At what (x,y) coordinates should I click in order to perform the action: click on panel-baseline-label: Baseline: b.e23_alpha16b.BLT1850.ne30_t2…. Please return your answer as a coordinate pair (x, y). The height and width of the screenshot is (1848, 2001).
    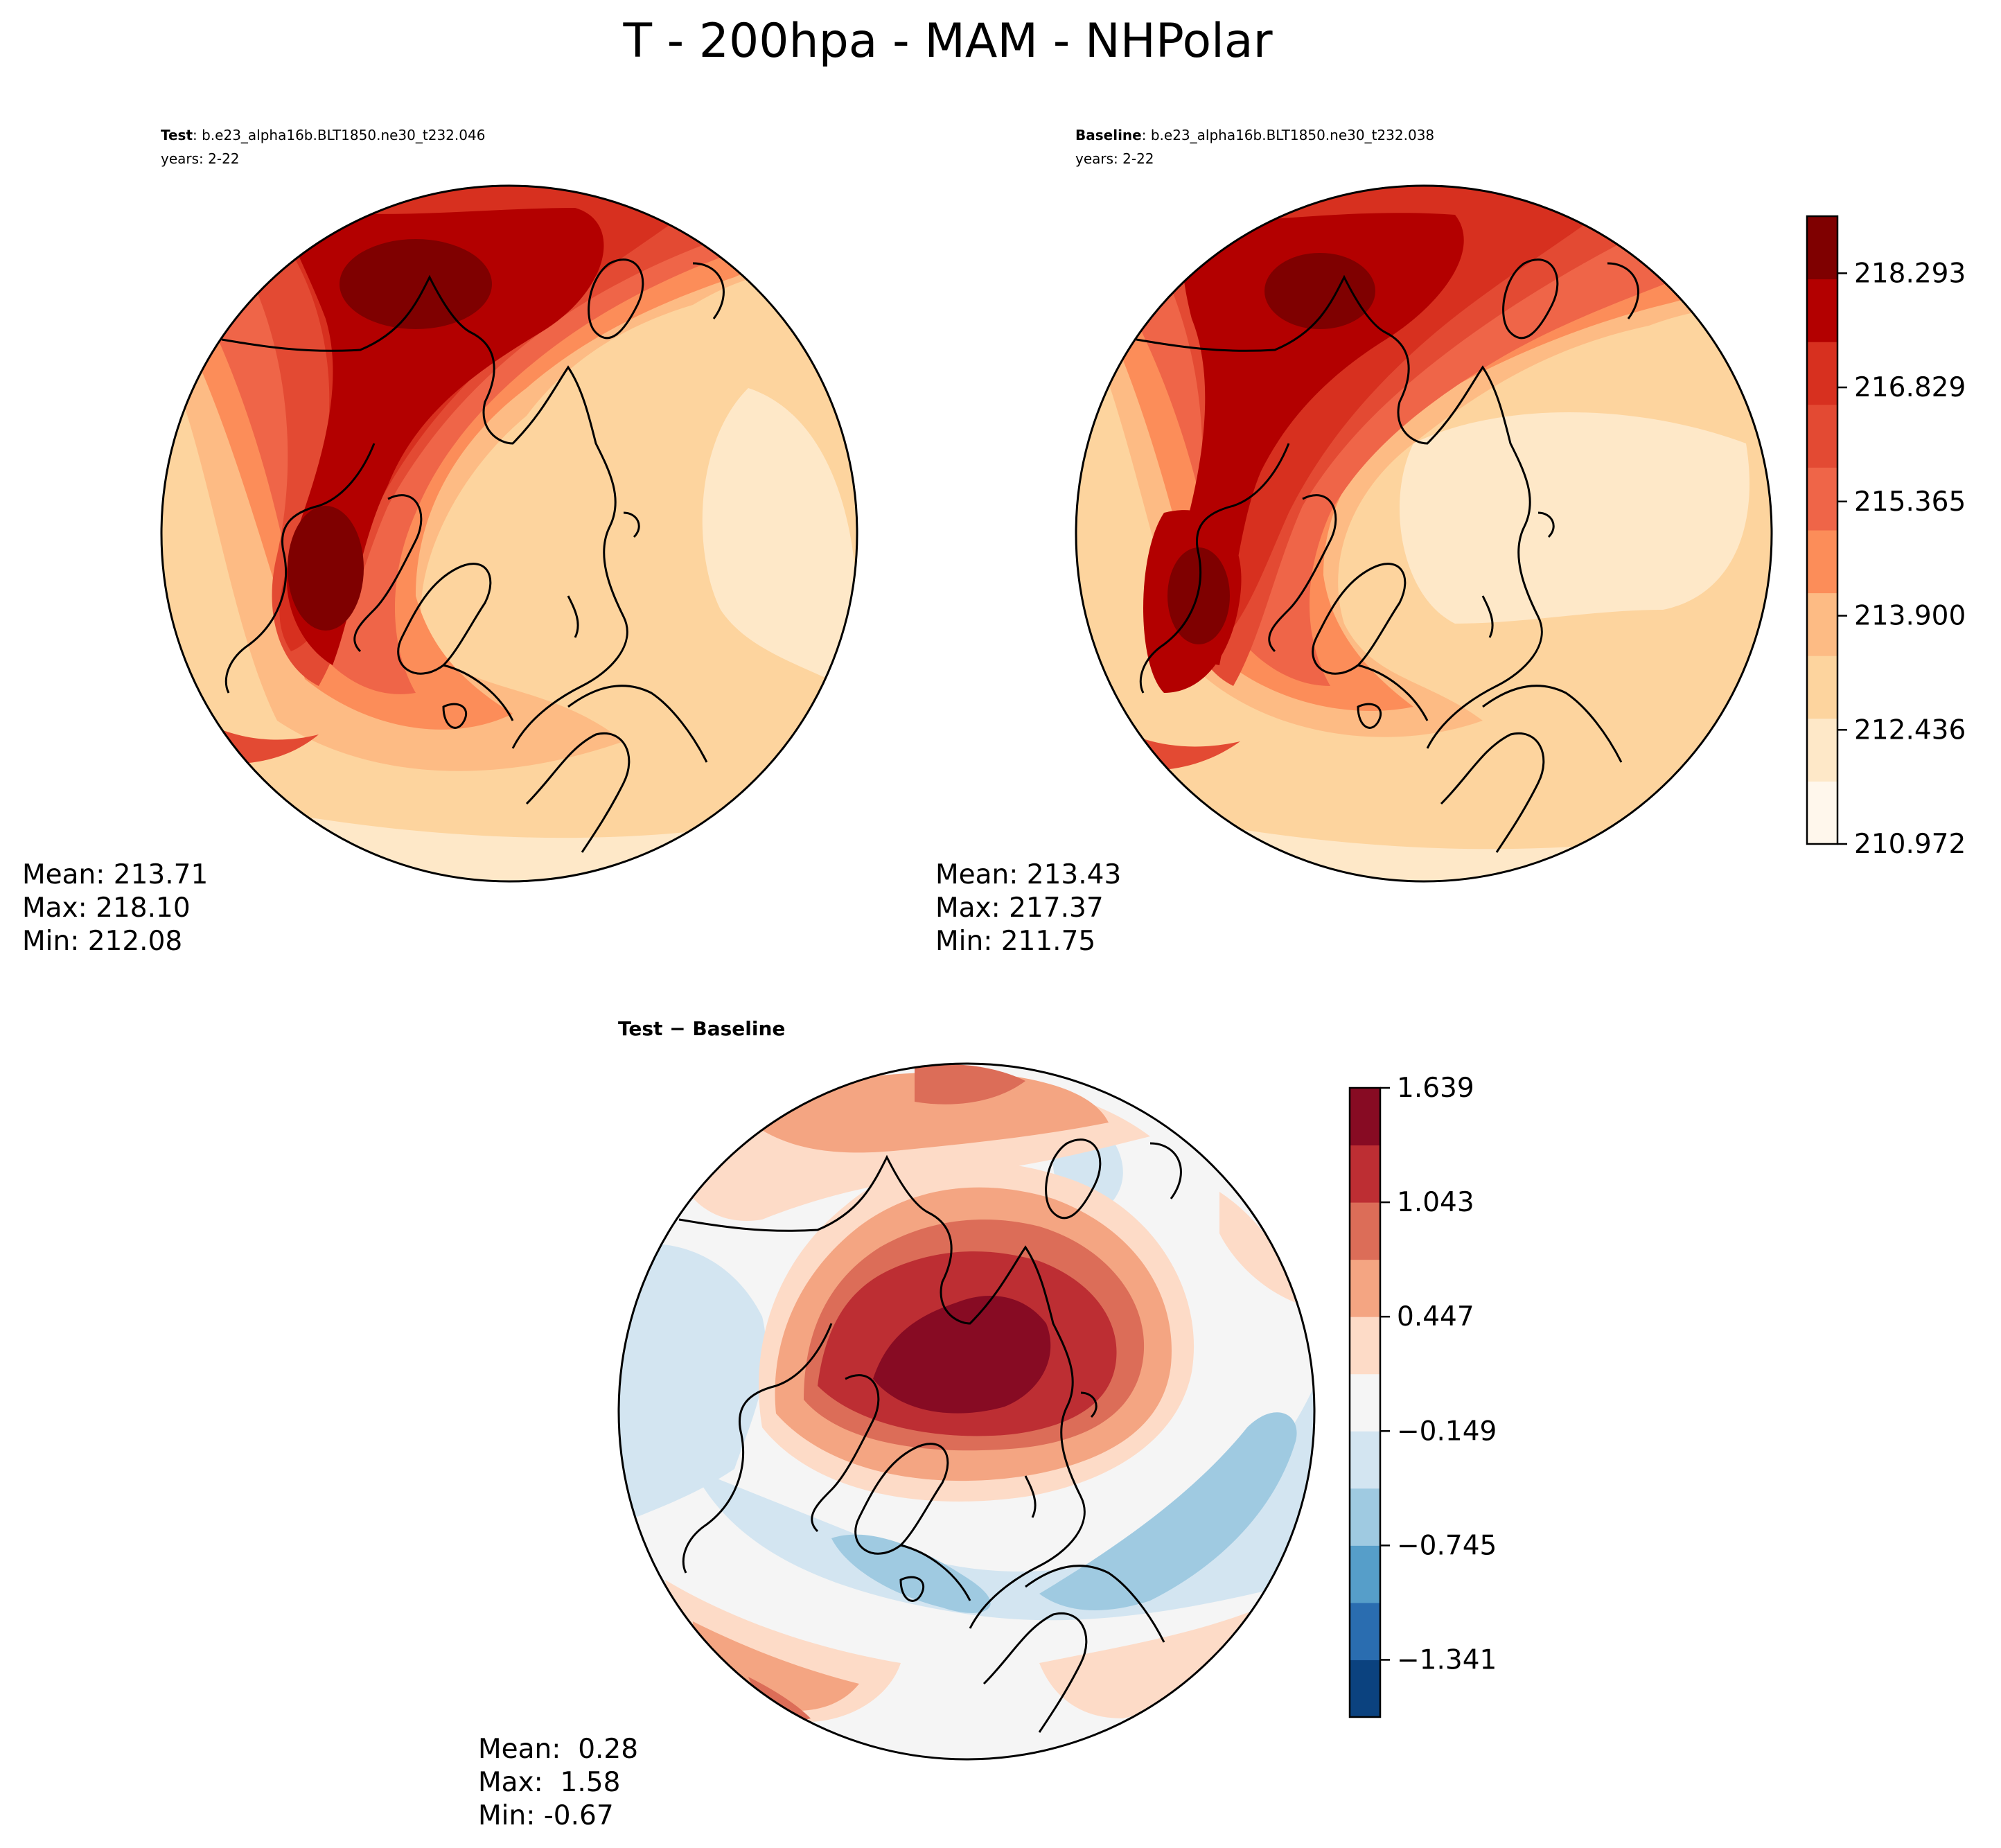
    Looking at the image, I should click on (1254, 135).